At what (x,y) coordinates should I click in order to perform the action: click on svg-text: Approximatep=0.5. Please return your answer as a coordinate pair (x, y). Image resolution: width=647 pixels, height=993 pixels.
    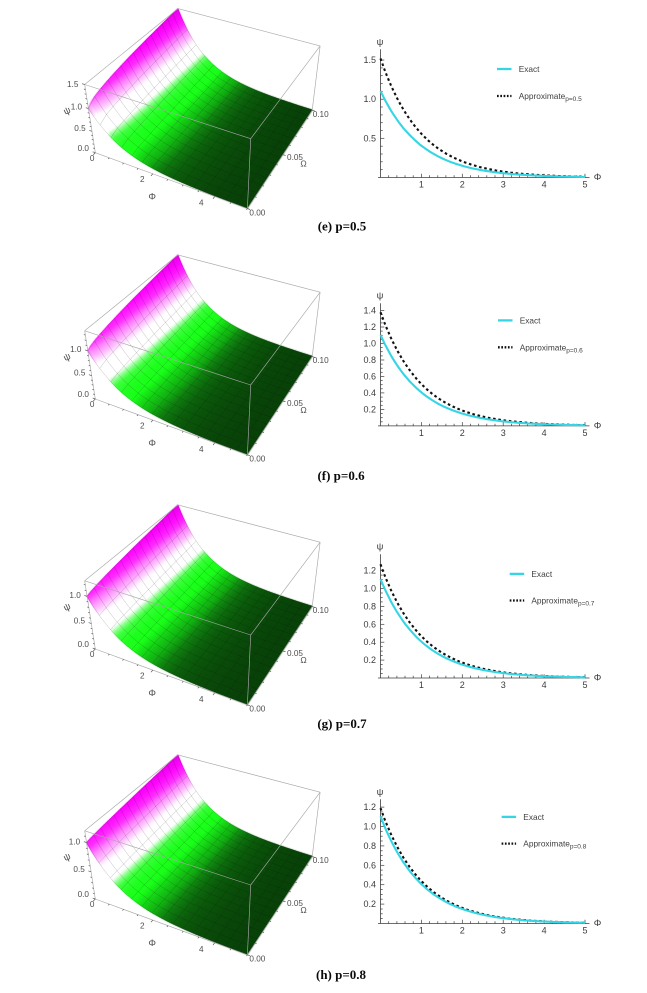
    Looking at the image, I should click on (550, 97).